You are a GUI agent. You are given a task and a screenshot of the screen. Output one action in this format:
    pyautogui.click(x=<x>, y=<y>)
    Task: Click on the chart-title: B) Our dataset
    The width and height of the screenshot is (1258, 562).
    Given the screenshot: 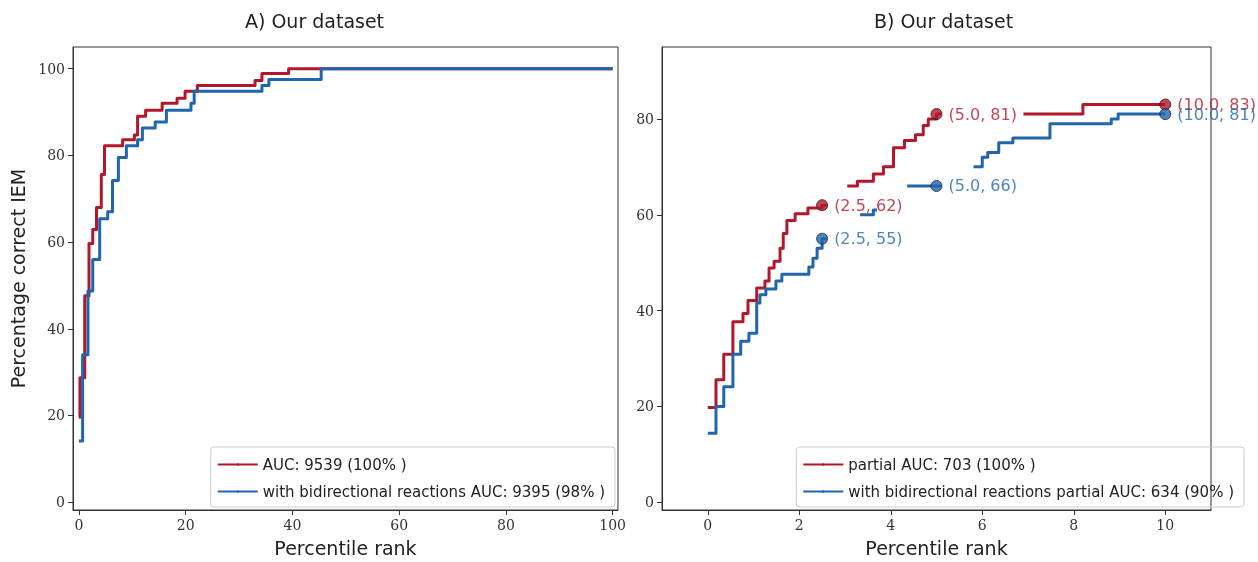 What is the action you would take?
    pyautogui.click(x=943, y=20)
    